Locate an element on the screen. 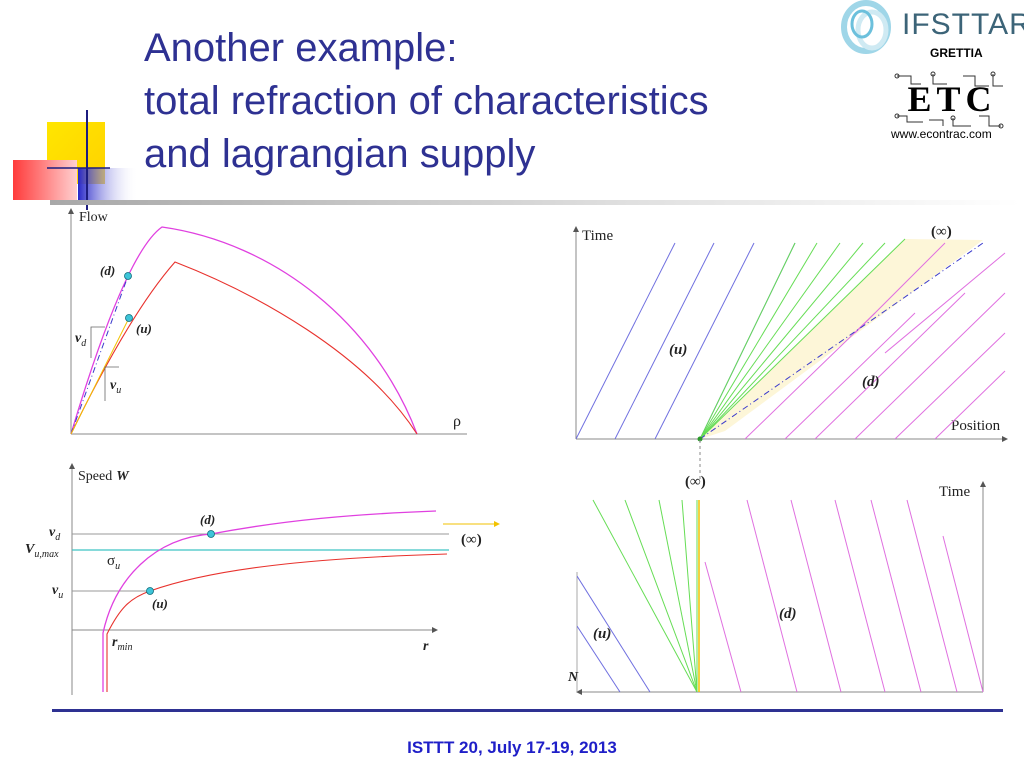  speed-point-d-marker is located at coordinates (211, 534).